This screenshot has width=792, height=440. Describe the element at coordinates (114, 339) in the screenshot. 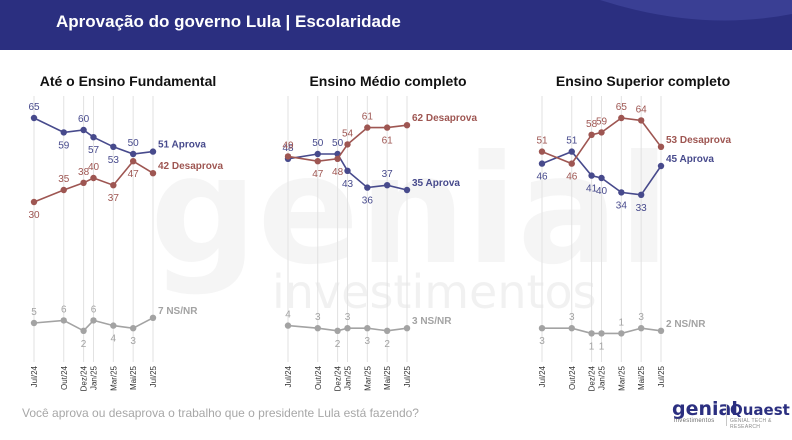

I see `data-label-nsnr: 4` at that location.